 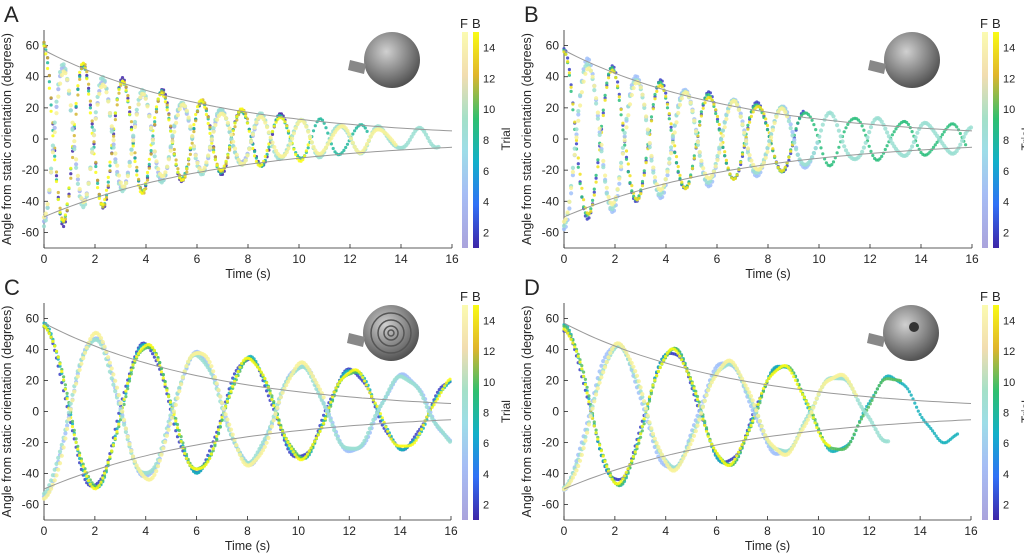 I want to click on colorbar-tick-label: 6, so click(x=486, y=172).